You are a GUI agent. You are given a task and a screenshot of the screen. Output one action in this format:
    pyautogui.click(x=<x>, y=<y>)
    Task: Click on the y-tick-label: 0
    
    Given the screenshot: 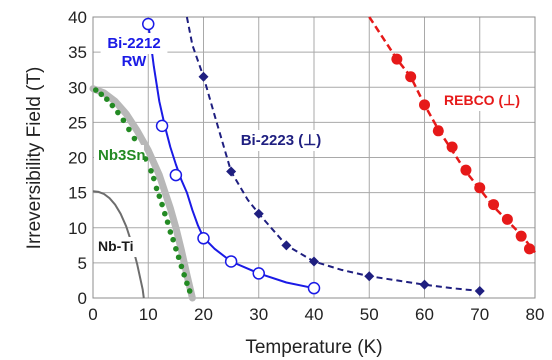 What is the action you would take?
    pyautogui.click(x=82, y=298)
    